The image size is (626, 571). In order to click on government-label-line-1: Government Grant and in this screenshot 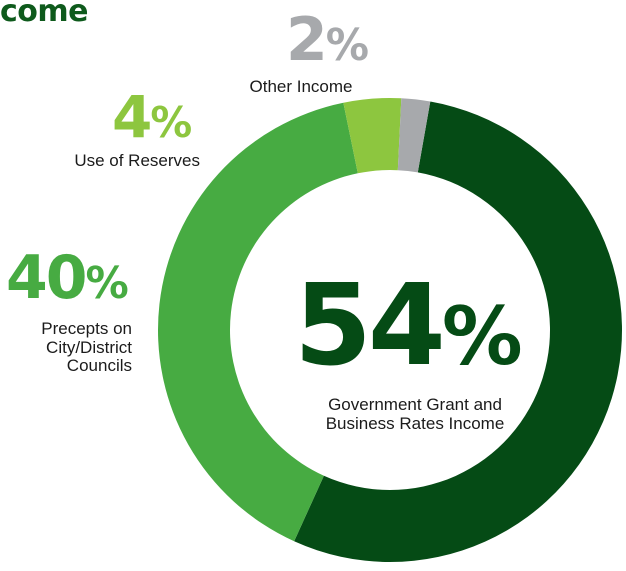, I will do `click(415, 404)`.